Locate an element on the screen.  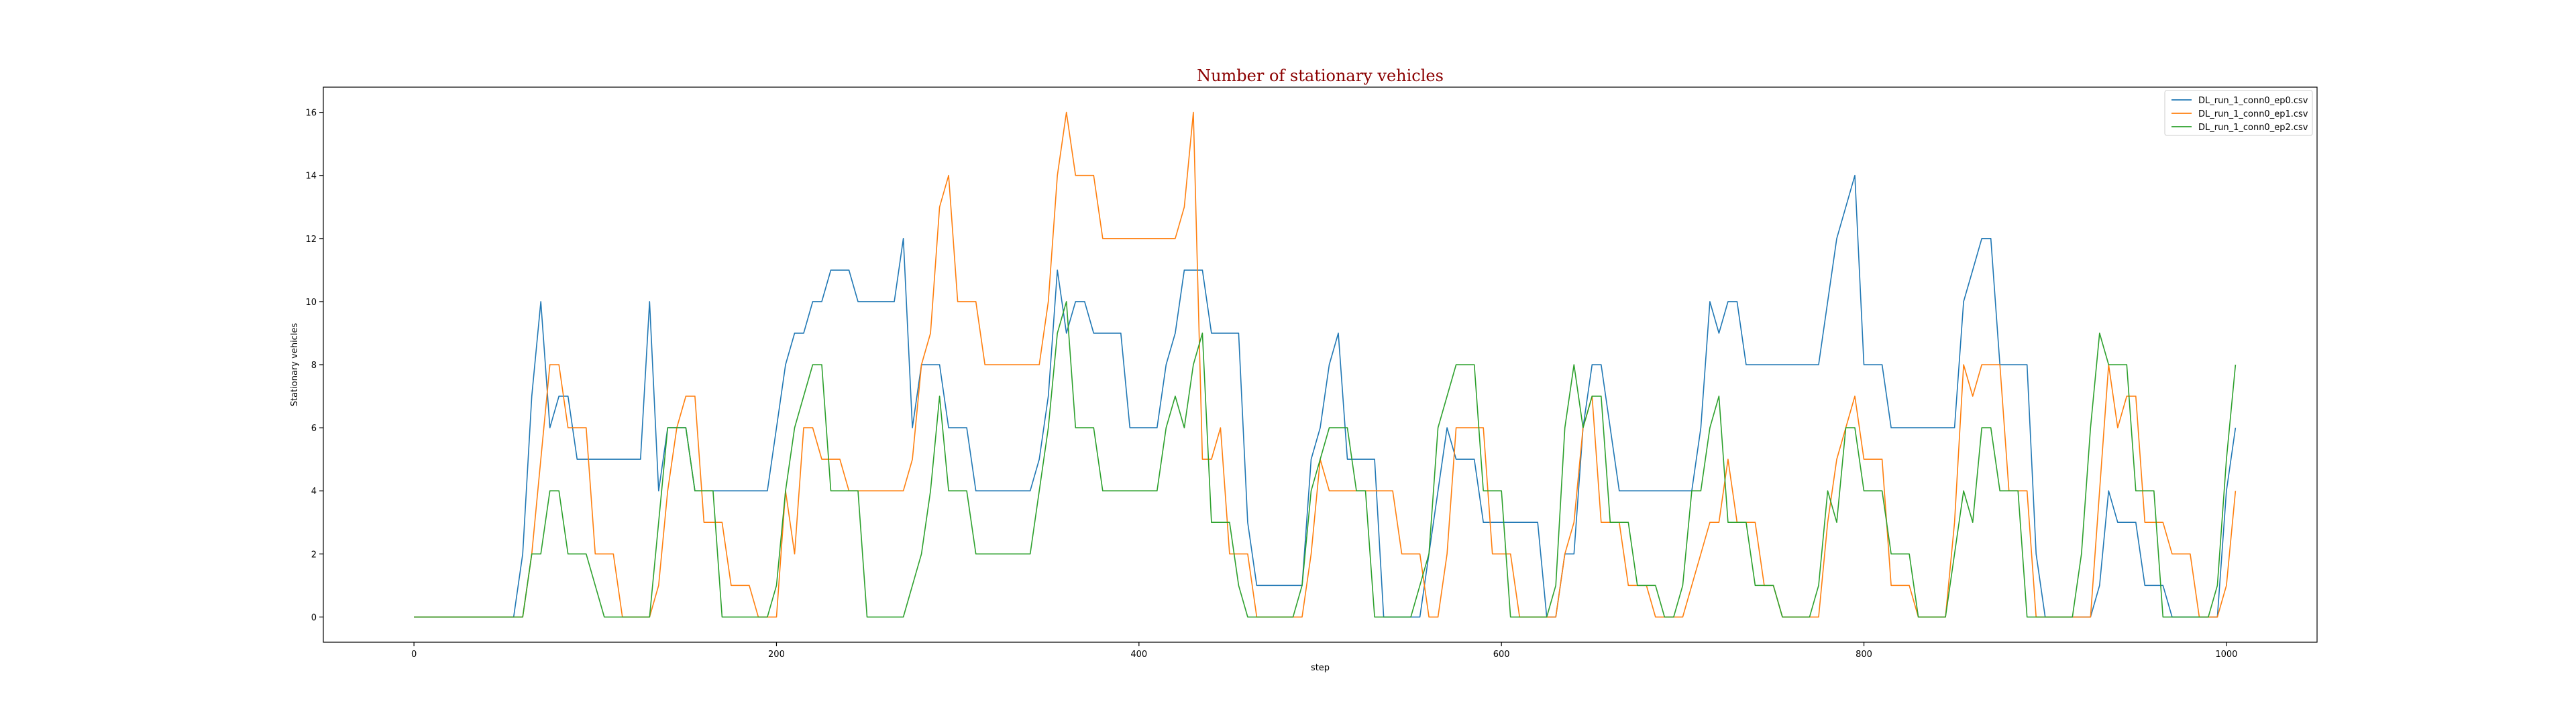
y-axis-label: Stationary vehicles is located at coordinates (295, 365).